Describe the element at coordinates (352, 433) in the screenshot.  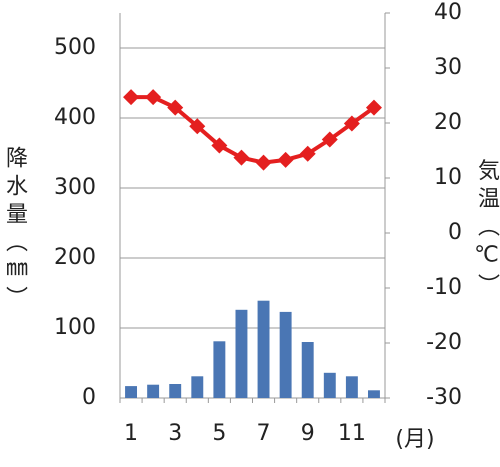
I see `x-tick-label: 11` at that location.